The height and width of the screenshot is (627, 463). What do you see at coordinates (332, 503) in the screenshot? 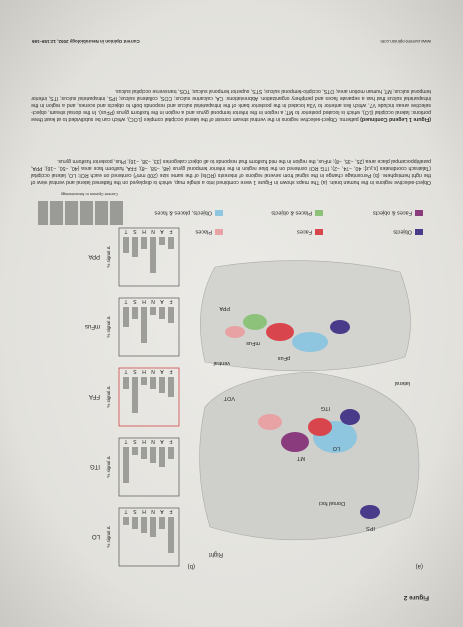
I see `map-label: Dorsal foci` at bounding box center [332, 503].